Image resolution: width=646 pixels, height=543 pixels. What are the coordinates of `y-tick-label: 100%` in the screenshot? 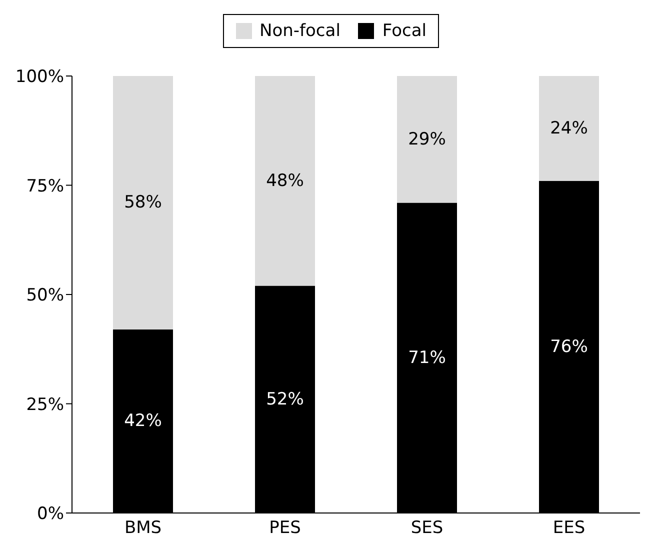 It's located at (39, 77).